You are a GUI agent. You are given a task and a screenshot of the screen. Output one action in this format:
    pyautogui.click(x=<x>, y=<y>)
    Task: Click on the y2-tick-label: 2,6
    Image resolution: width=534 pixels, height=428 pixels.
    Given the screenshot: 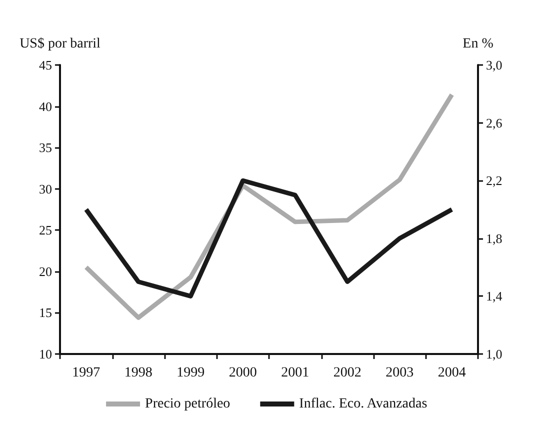 What is the action you would take?
    pyautogui.click(x=494, y=122)
    